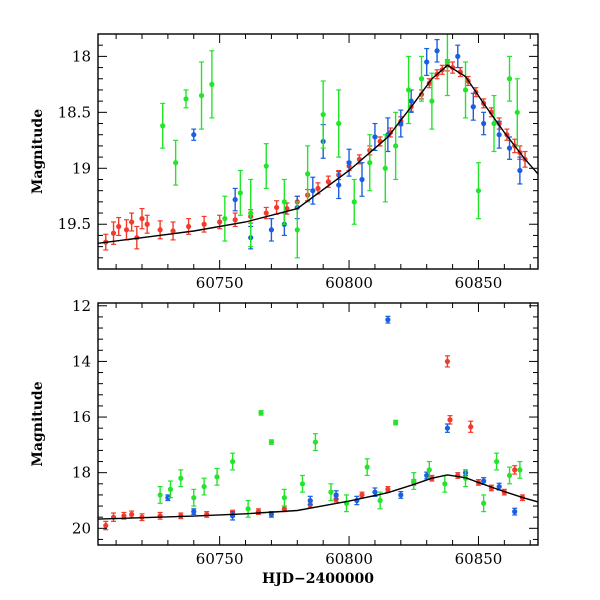 This screenshot has height=600, width=600. Describe the element at coordinates (81, 528) in the screenshot. I see `y-tick-label: 20` at that location.